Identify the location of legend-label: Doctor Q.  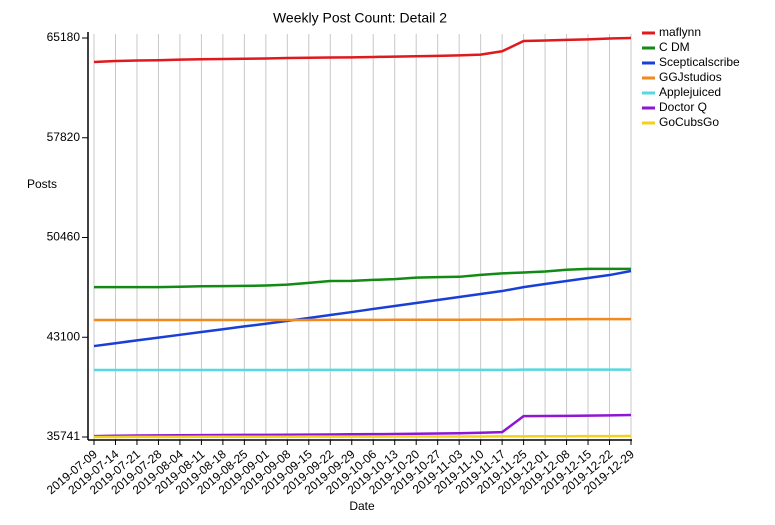
(683, 107).